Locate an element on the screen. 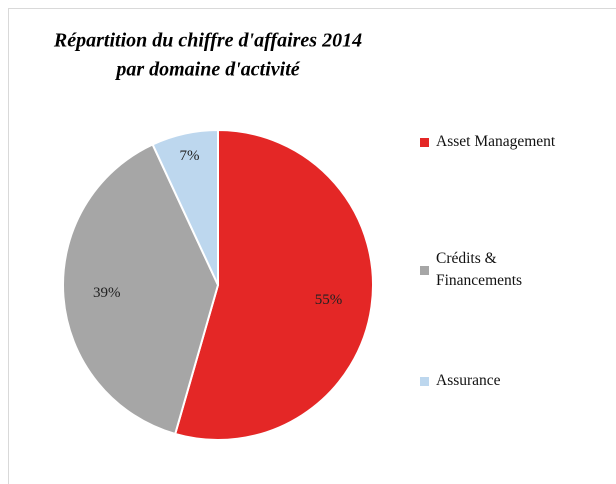 This screenshot has width=616, height=484. legend-item: Crédits & Financements is located at coordinates (510, 270).